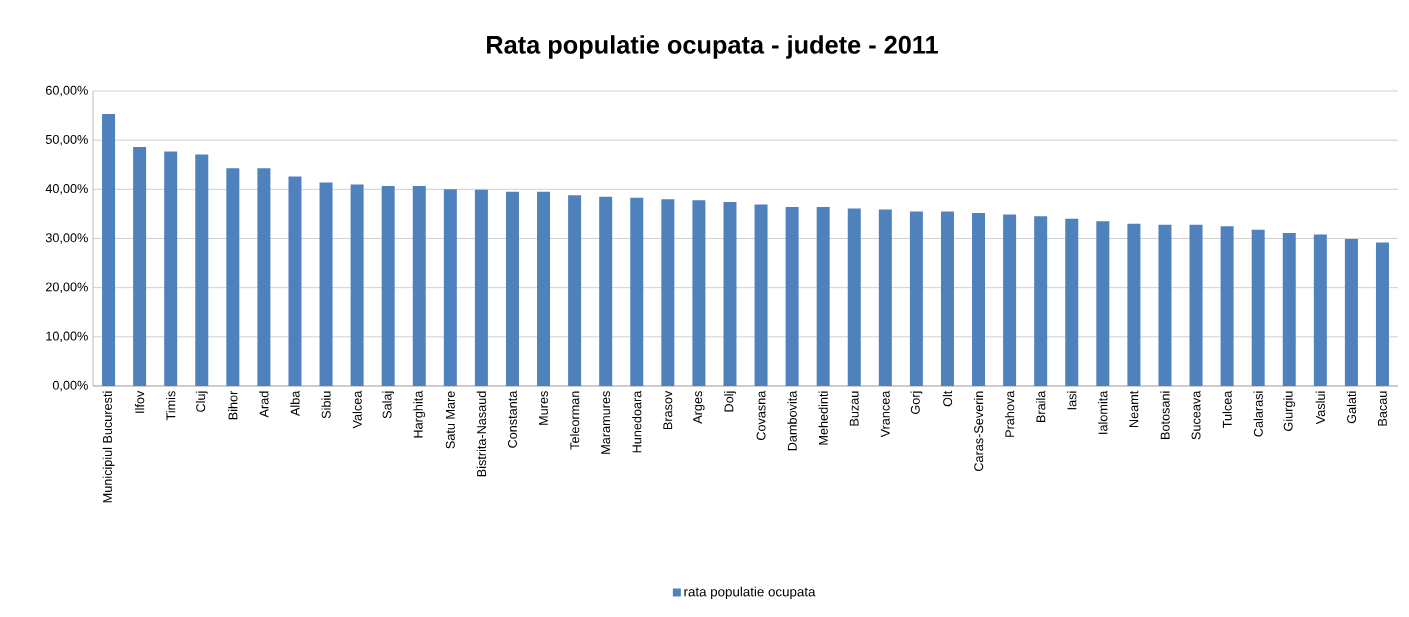 This screenshot has width=1409, height=617. I want to click on x-tick-label: Bistrita-Nasaud, so click(481, 434).